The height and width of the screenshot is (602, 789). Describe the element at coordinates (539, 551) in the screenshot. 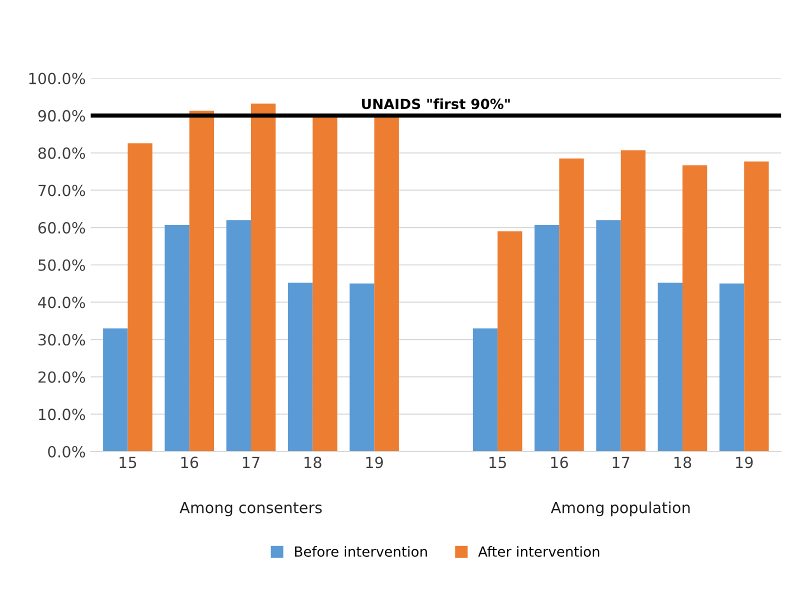

I see `legend-label: After intervention` at that location.